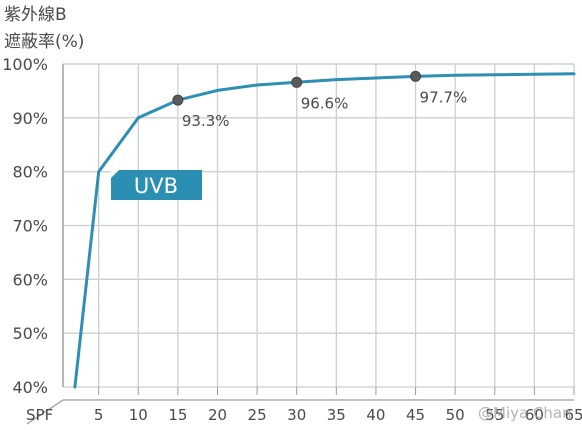 This screenshot has width=582, height=430. I want to click on y-tick-label-100: 100%, so click(25, 64).